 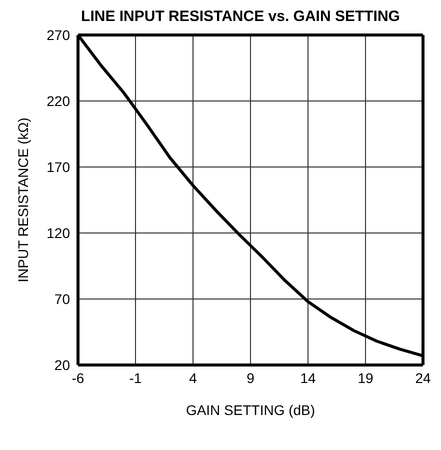 What do you see at coordinates (78, 378) in the screenshot?
I see `x-tick-label: -6` at bounding box center [78, 378].